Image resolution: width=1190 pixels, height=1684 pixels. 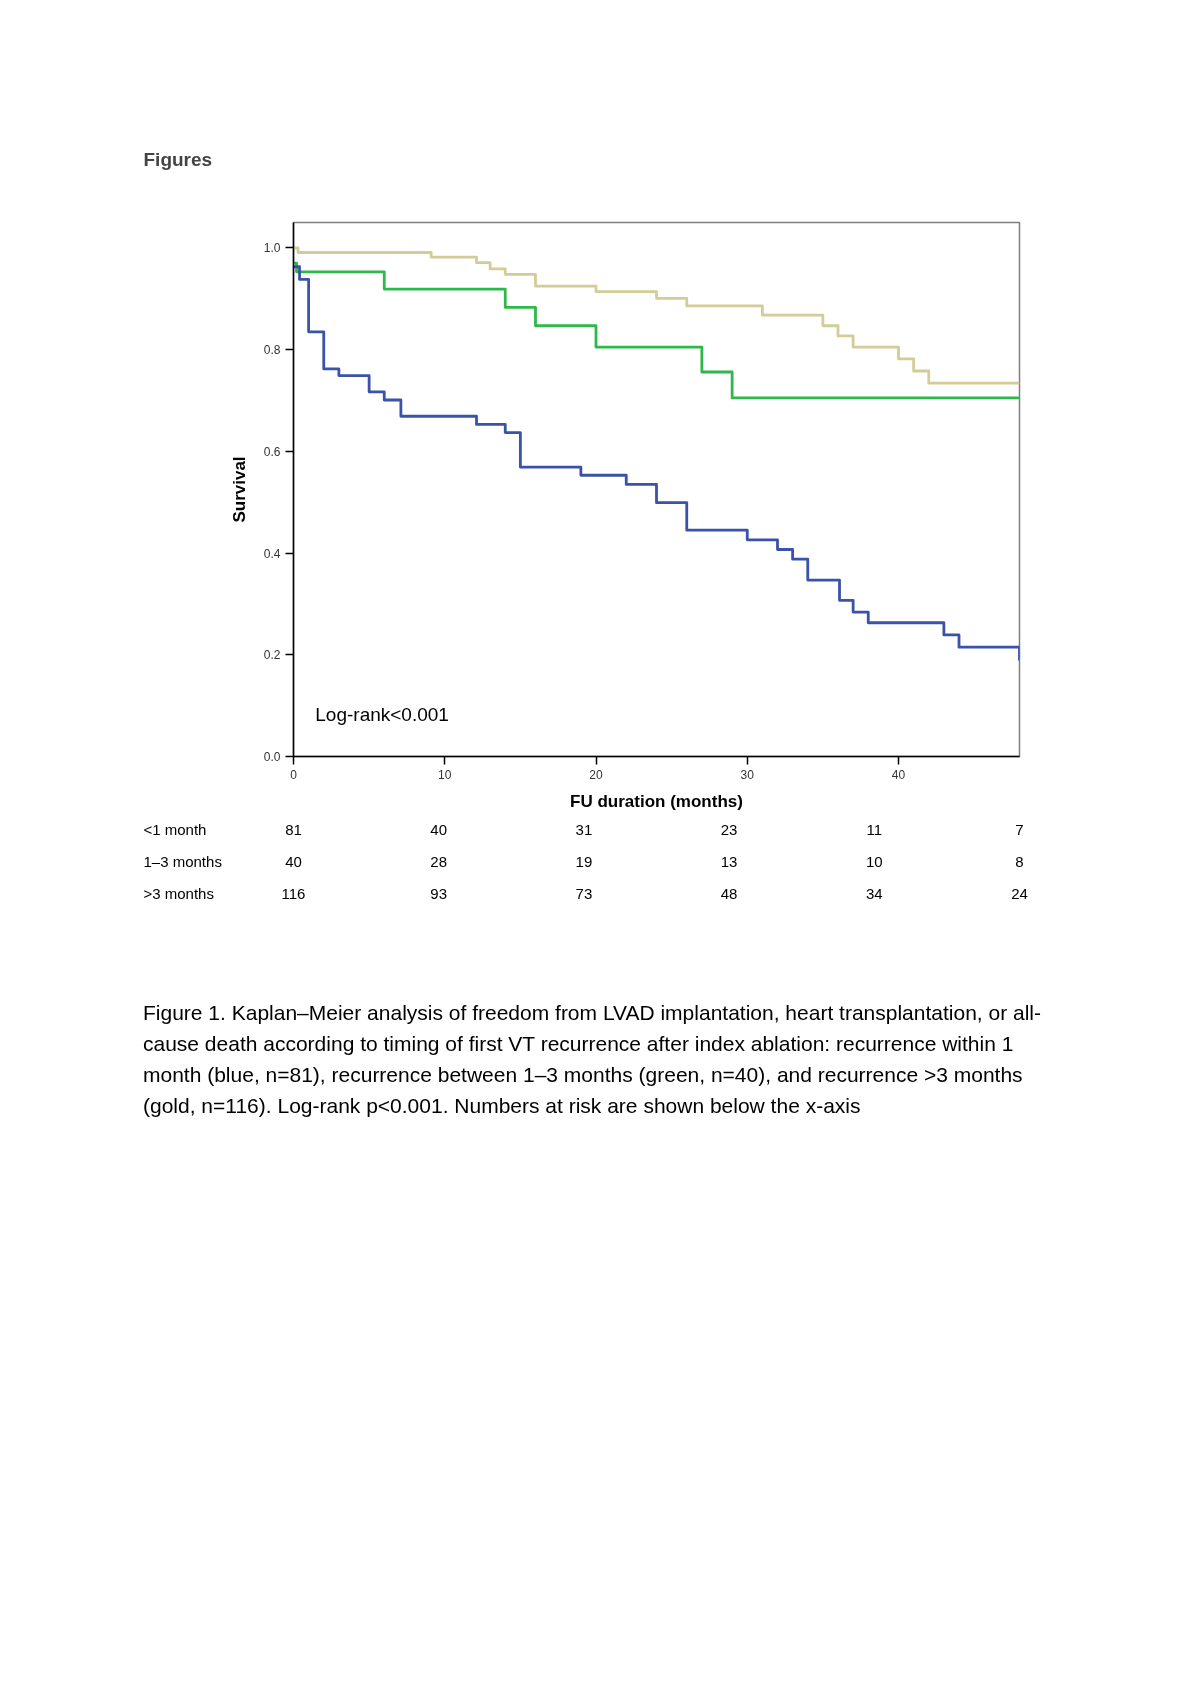 I want to click on category-label: 1–3 months, so click(x=182, y=861).